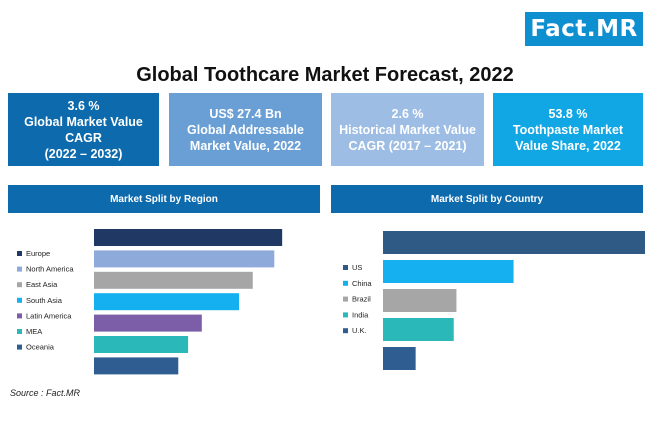  I want to click on kpi-sub: (2022 – 2032), so click(83, 153).